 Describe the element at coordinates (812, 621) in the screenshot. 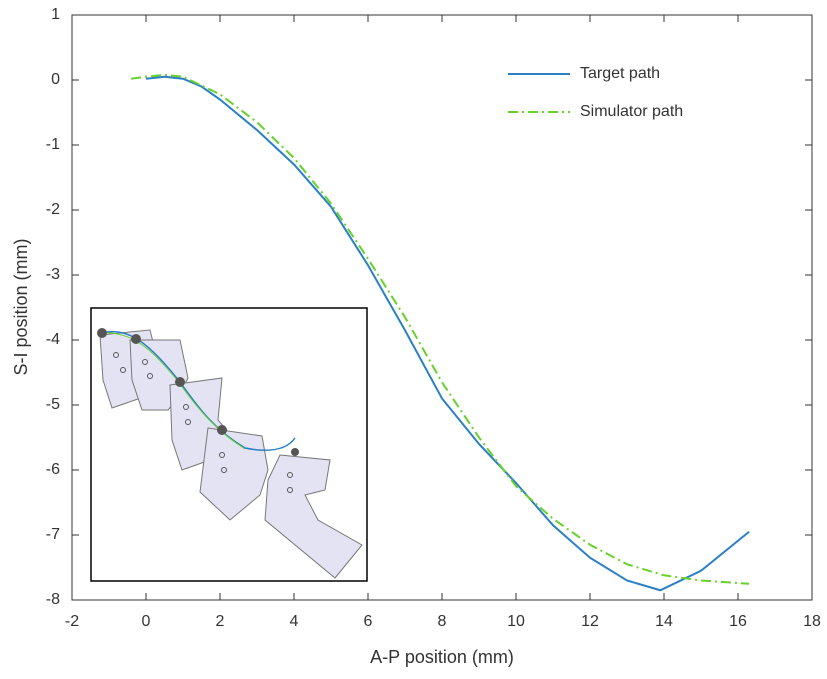

I see `x-tick-label: 18` at that location.